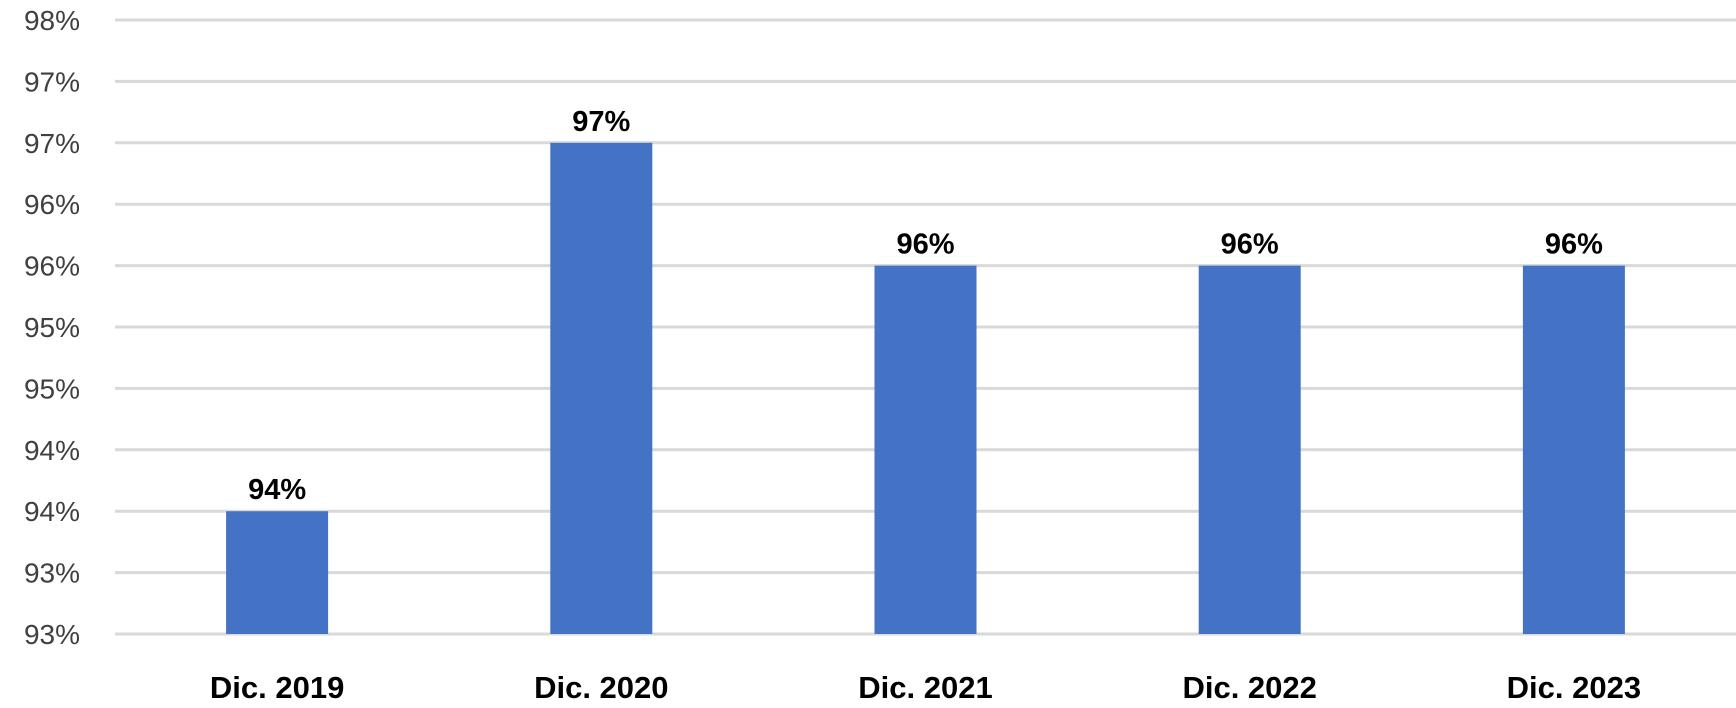 The image size is (1736, 708). Describe the element at coordinates (277, 490) in the screenshot. I see `data-label: 94%` at that location.